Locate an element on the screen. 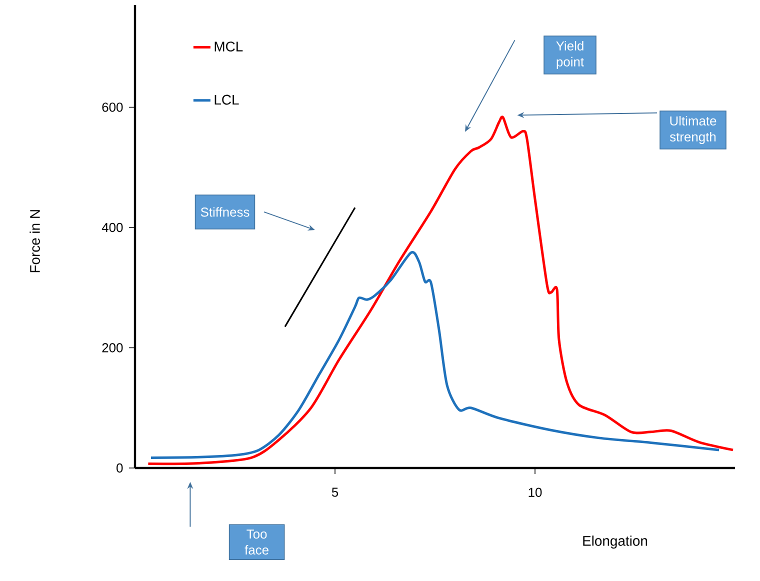 This screenshot has height=581, width=760. y-axis-title: Force in N is located at coordinates (35, 241).